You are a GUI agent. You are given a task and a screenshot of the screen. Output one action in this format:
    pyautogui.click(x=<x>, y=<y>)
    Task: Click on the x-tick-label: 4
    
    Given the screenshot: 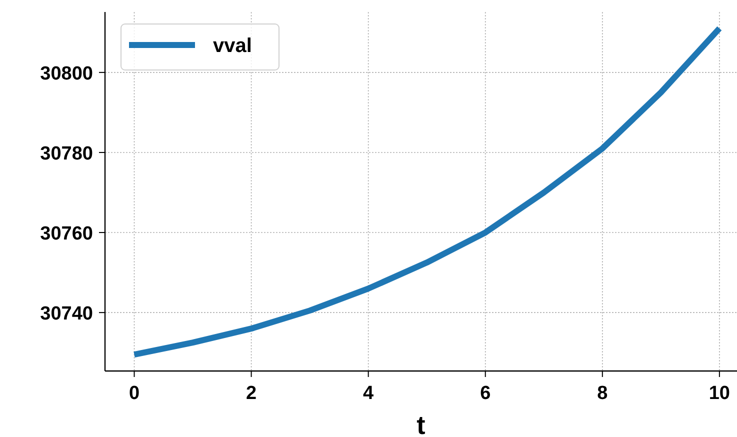 What is the action you would take?
    pyautogui.click(x=368, y=393)
    